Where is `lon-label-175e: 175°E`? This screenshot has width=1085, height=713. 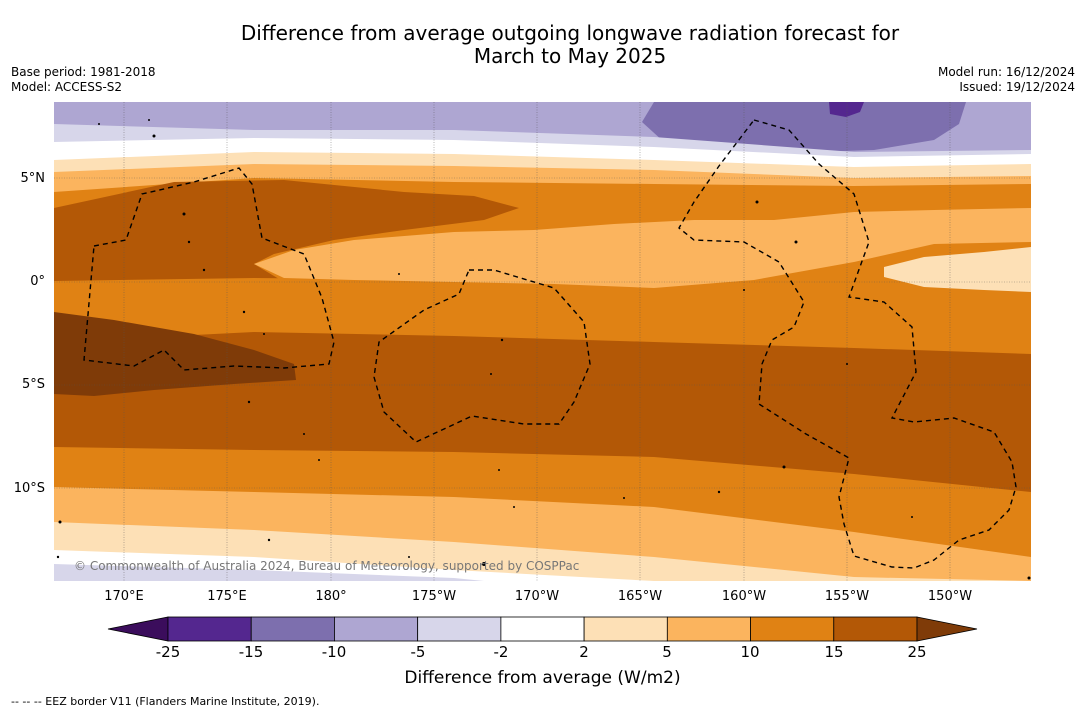
lon-label-175e: 175°E is located at coordinates (227, 596).